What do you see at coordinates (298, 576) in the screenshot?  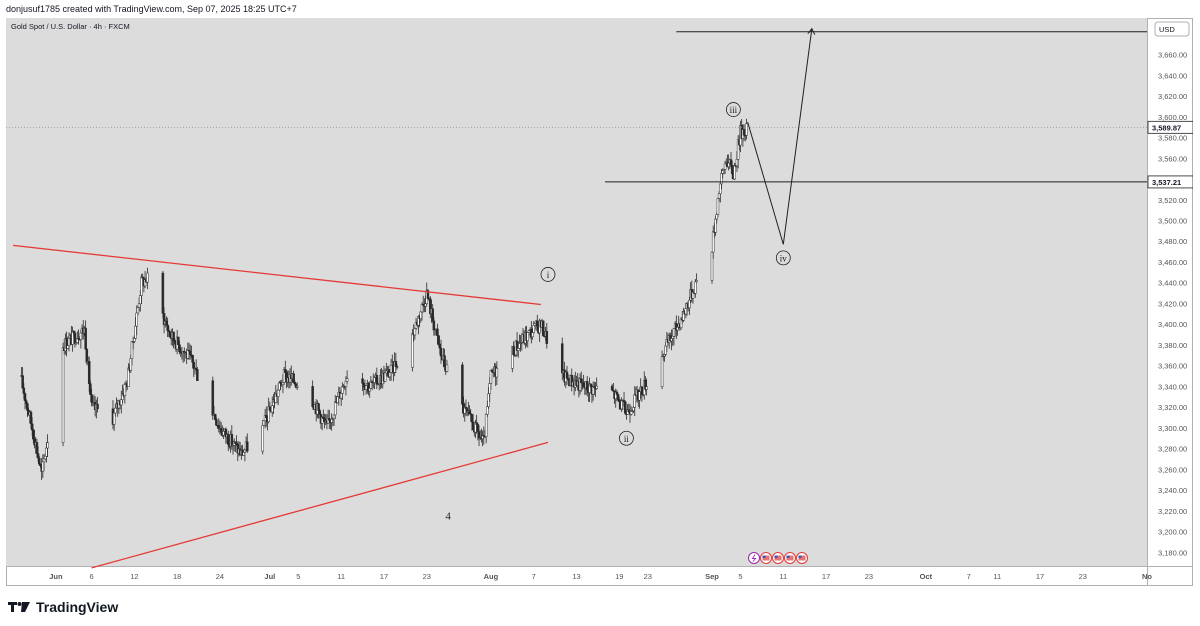 I see `x-tick-label: 5` at bounding box center [298, 576].